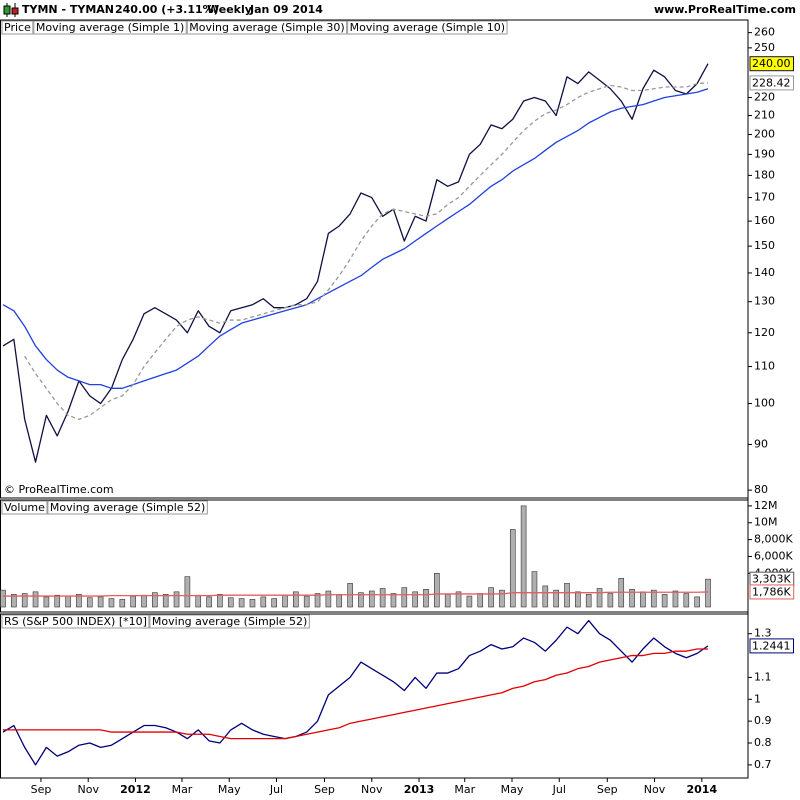 The height and width of the screenshot is (800, 800). Describe the element at coordinates (764, 332) in the screenshot. I see `y-tick-label: 120` at that location.